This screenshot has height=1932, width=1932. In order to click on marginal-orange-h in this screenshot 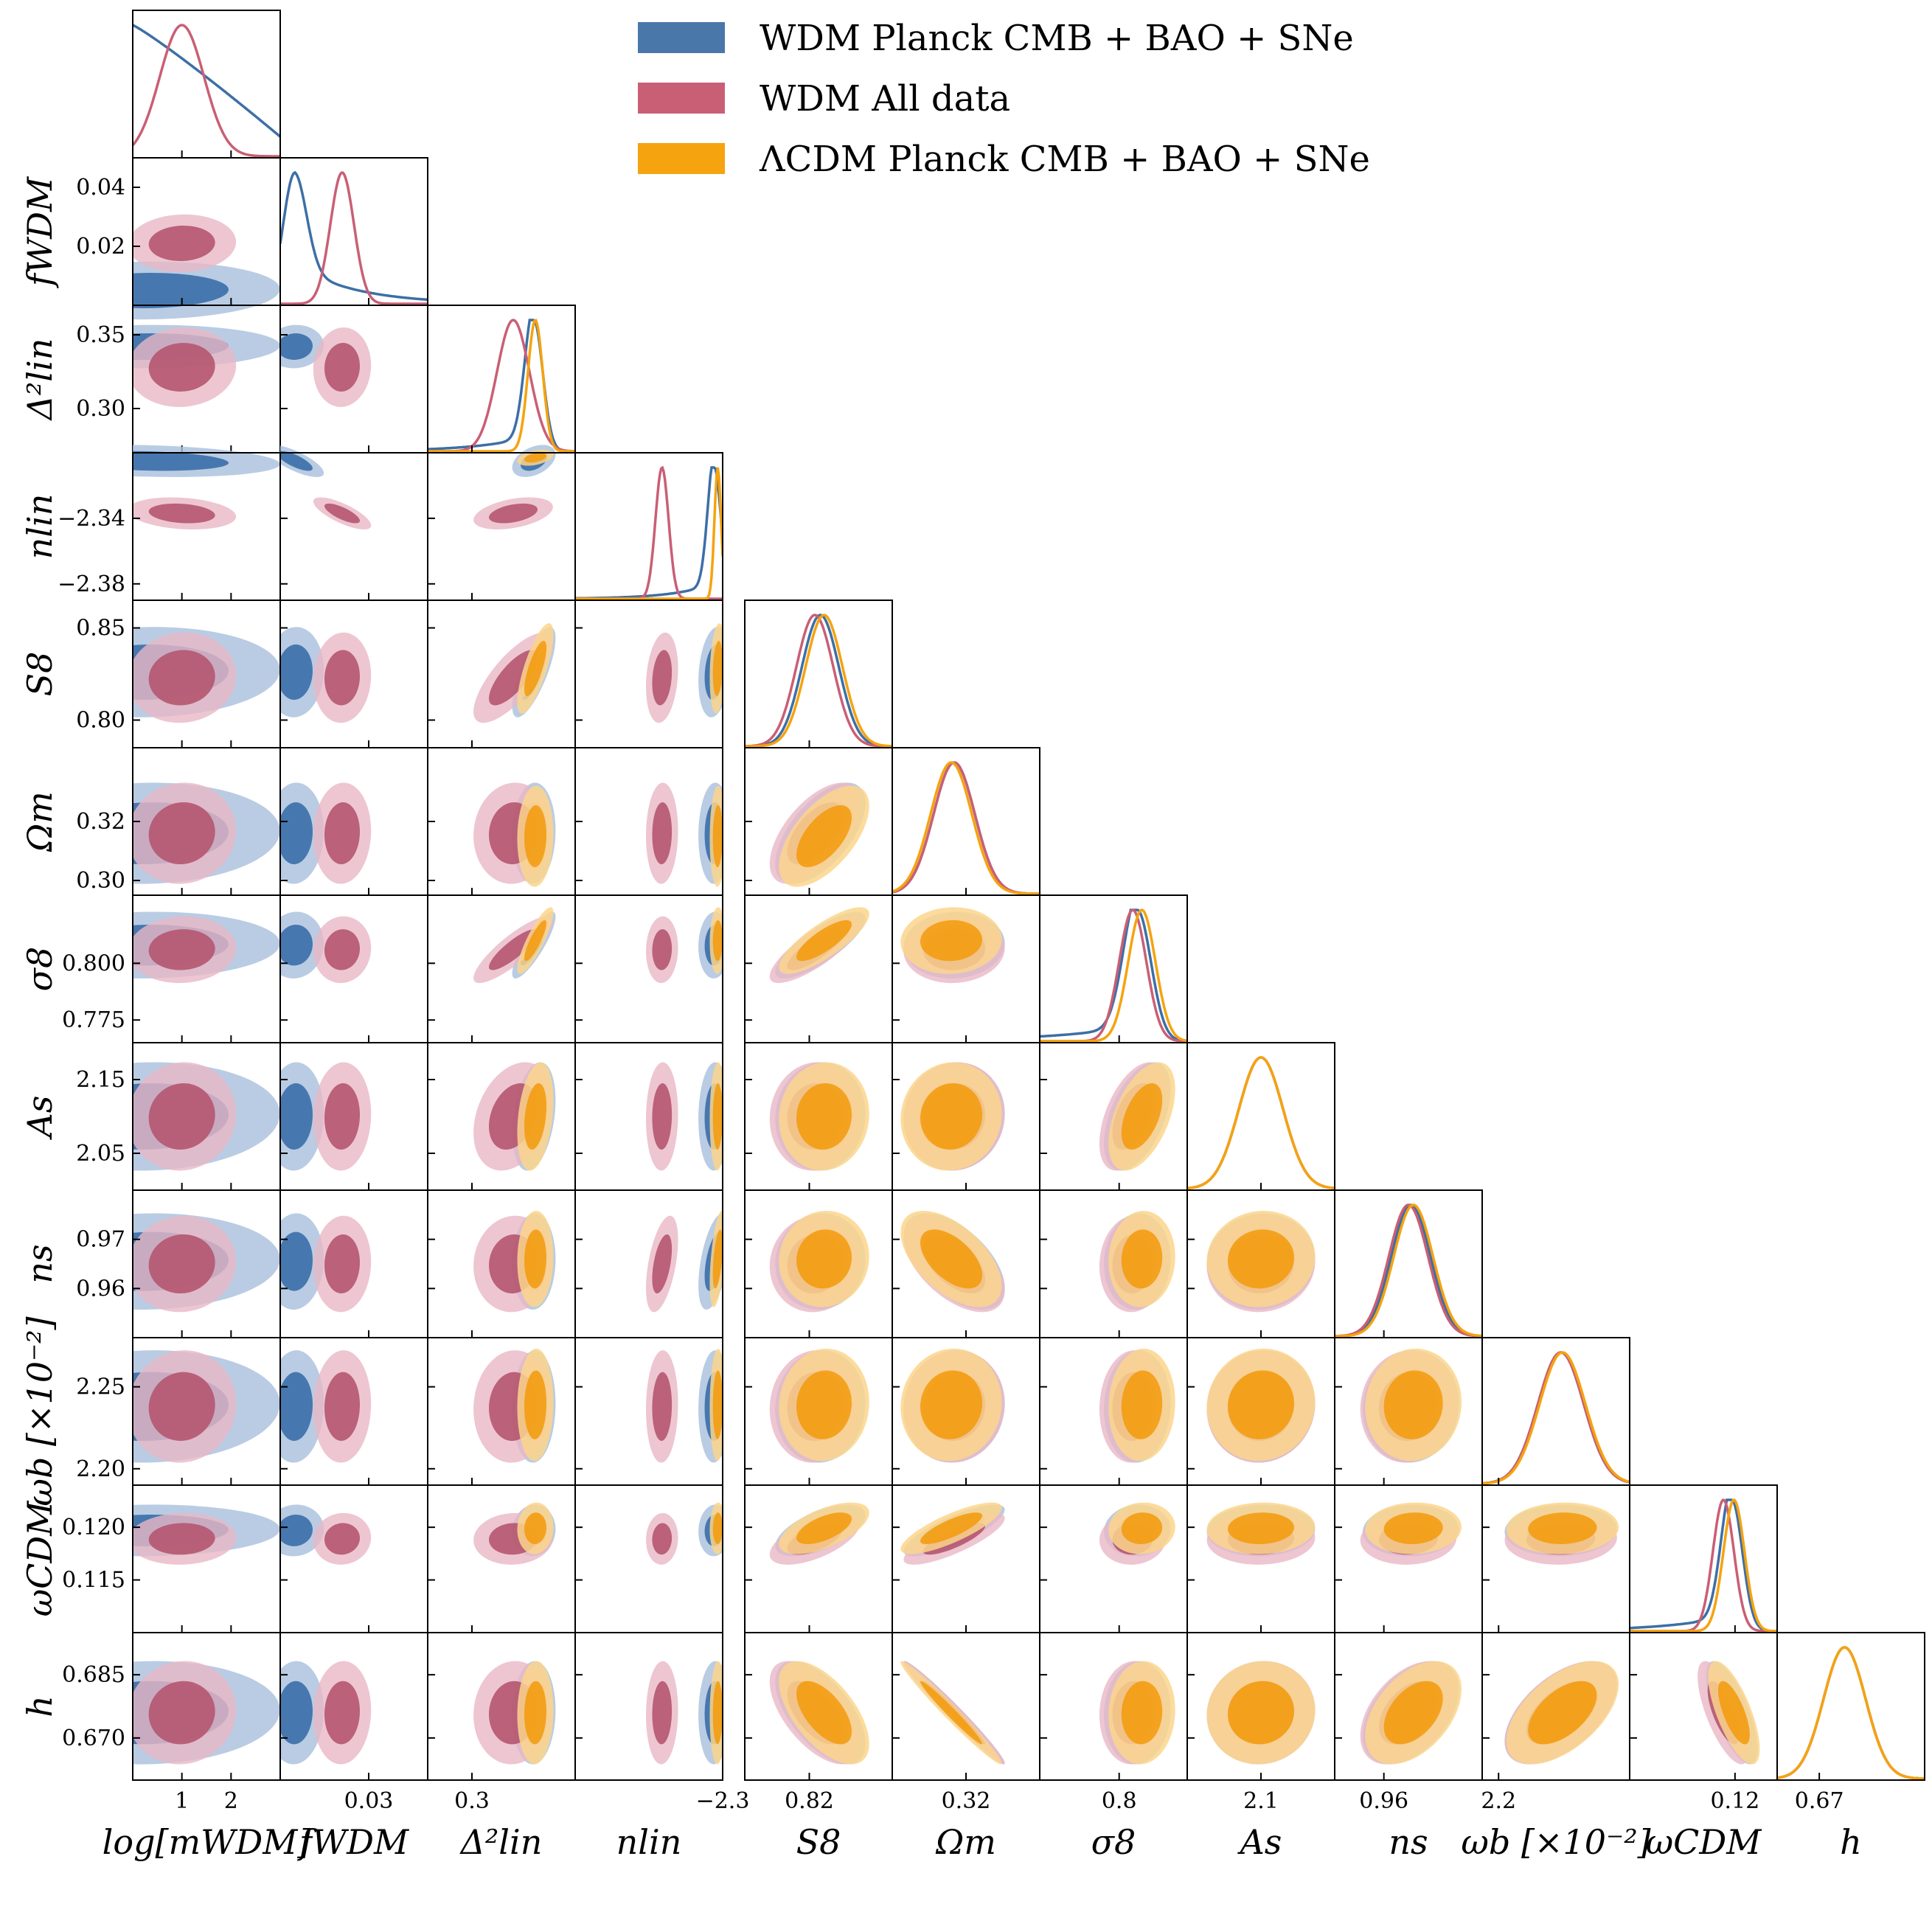, I will do `click(1851, 1713)`.